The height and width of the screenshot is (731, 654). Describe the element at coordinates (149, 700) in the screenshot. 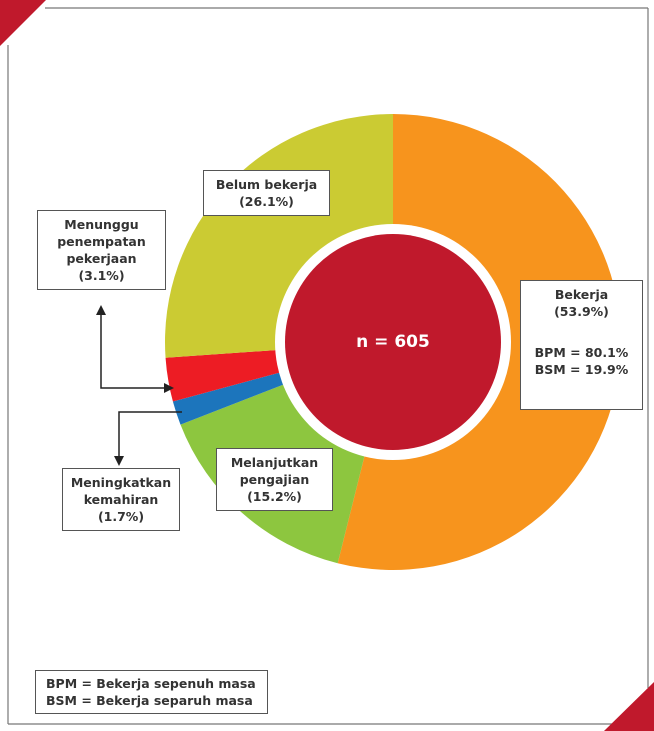

I see `note: BSM = Bekerja separuh masa` at that location.